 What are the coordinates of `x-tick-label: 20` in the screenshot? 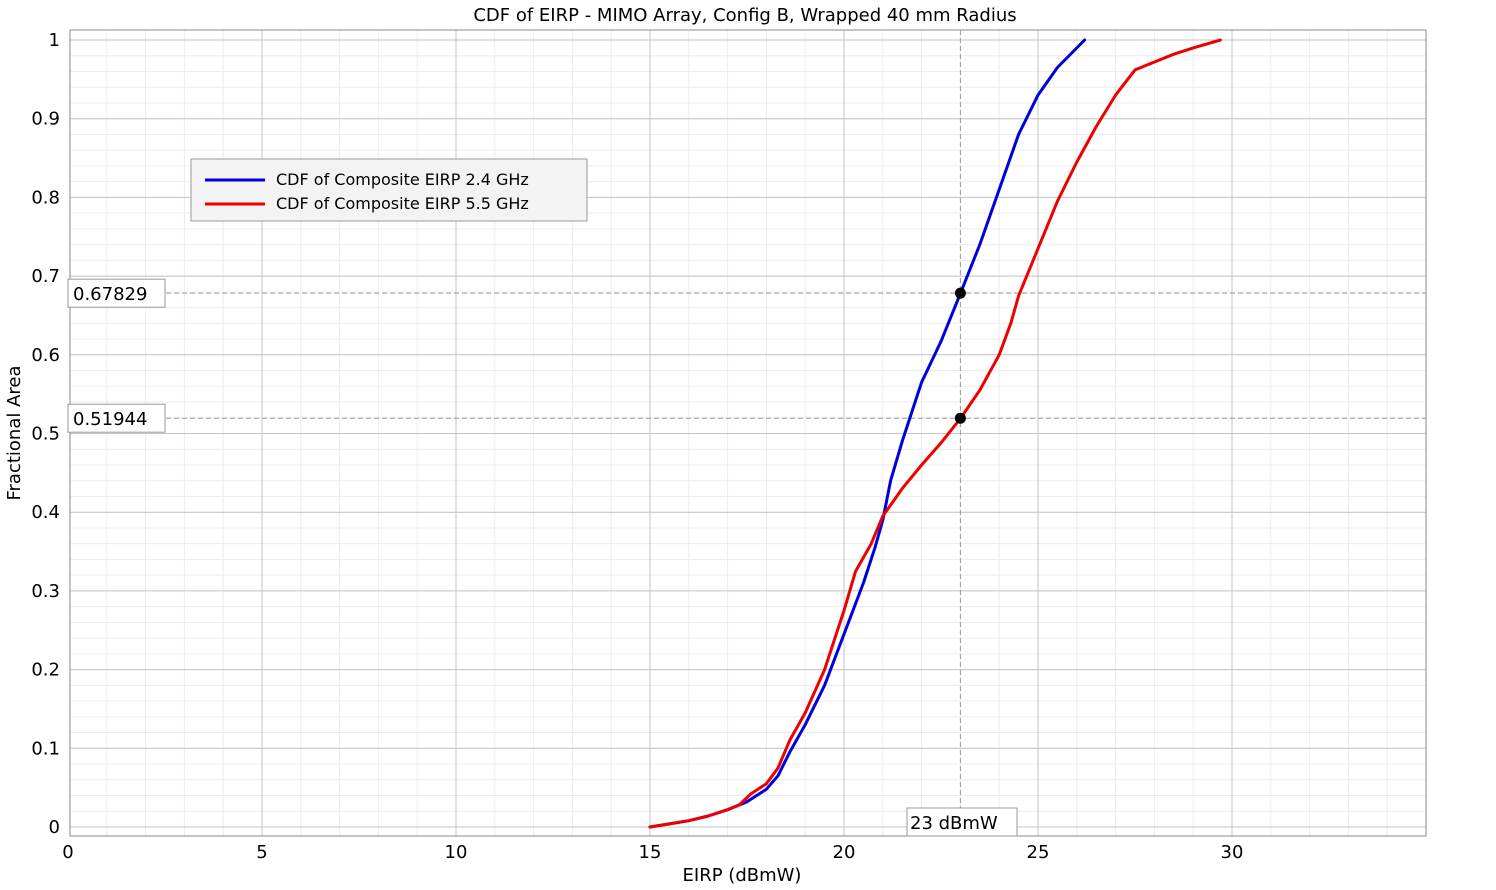 It's located at (844, 852).